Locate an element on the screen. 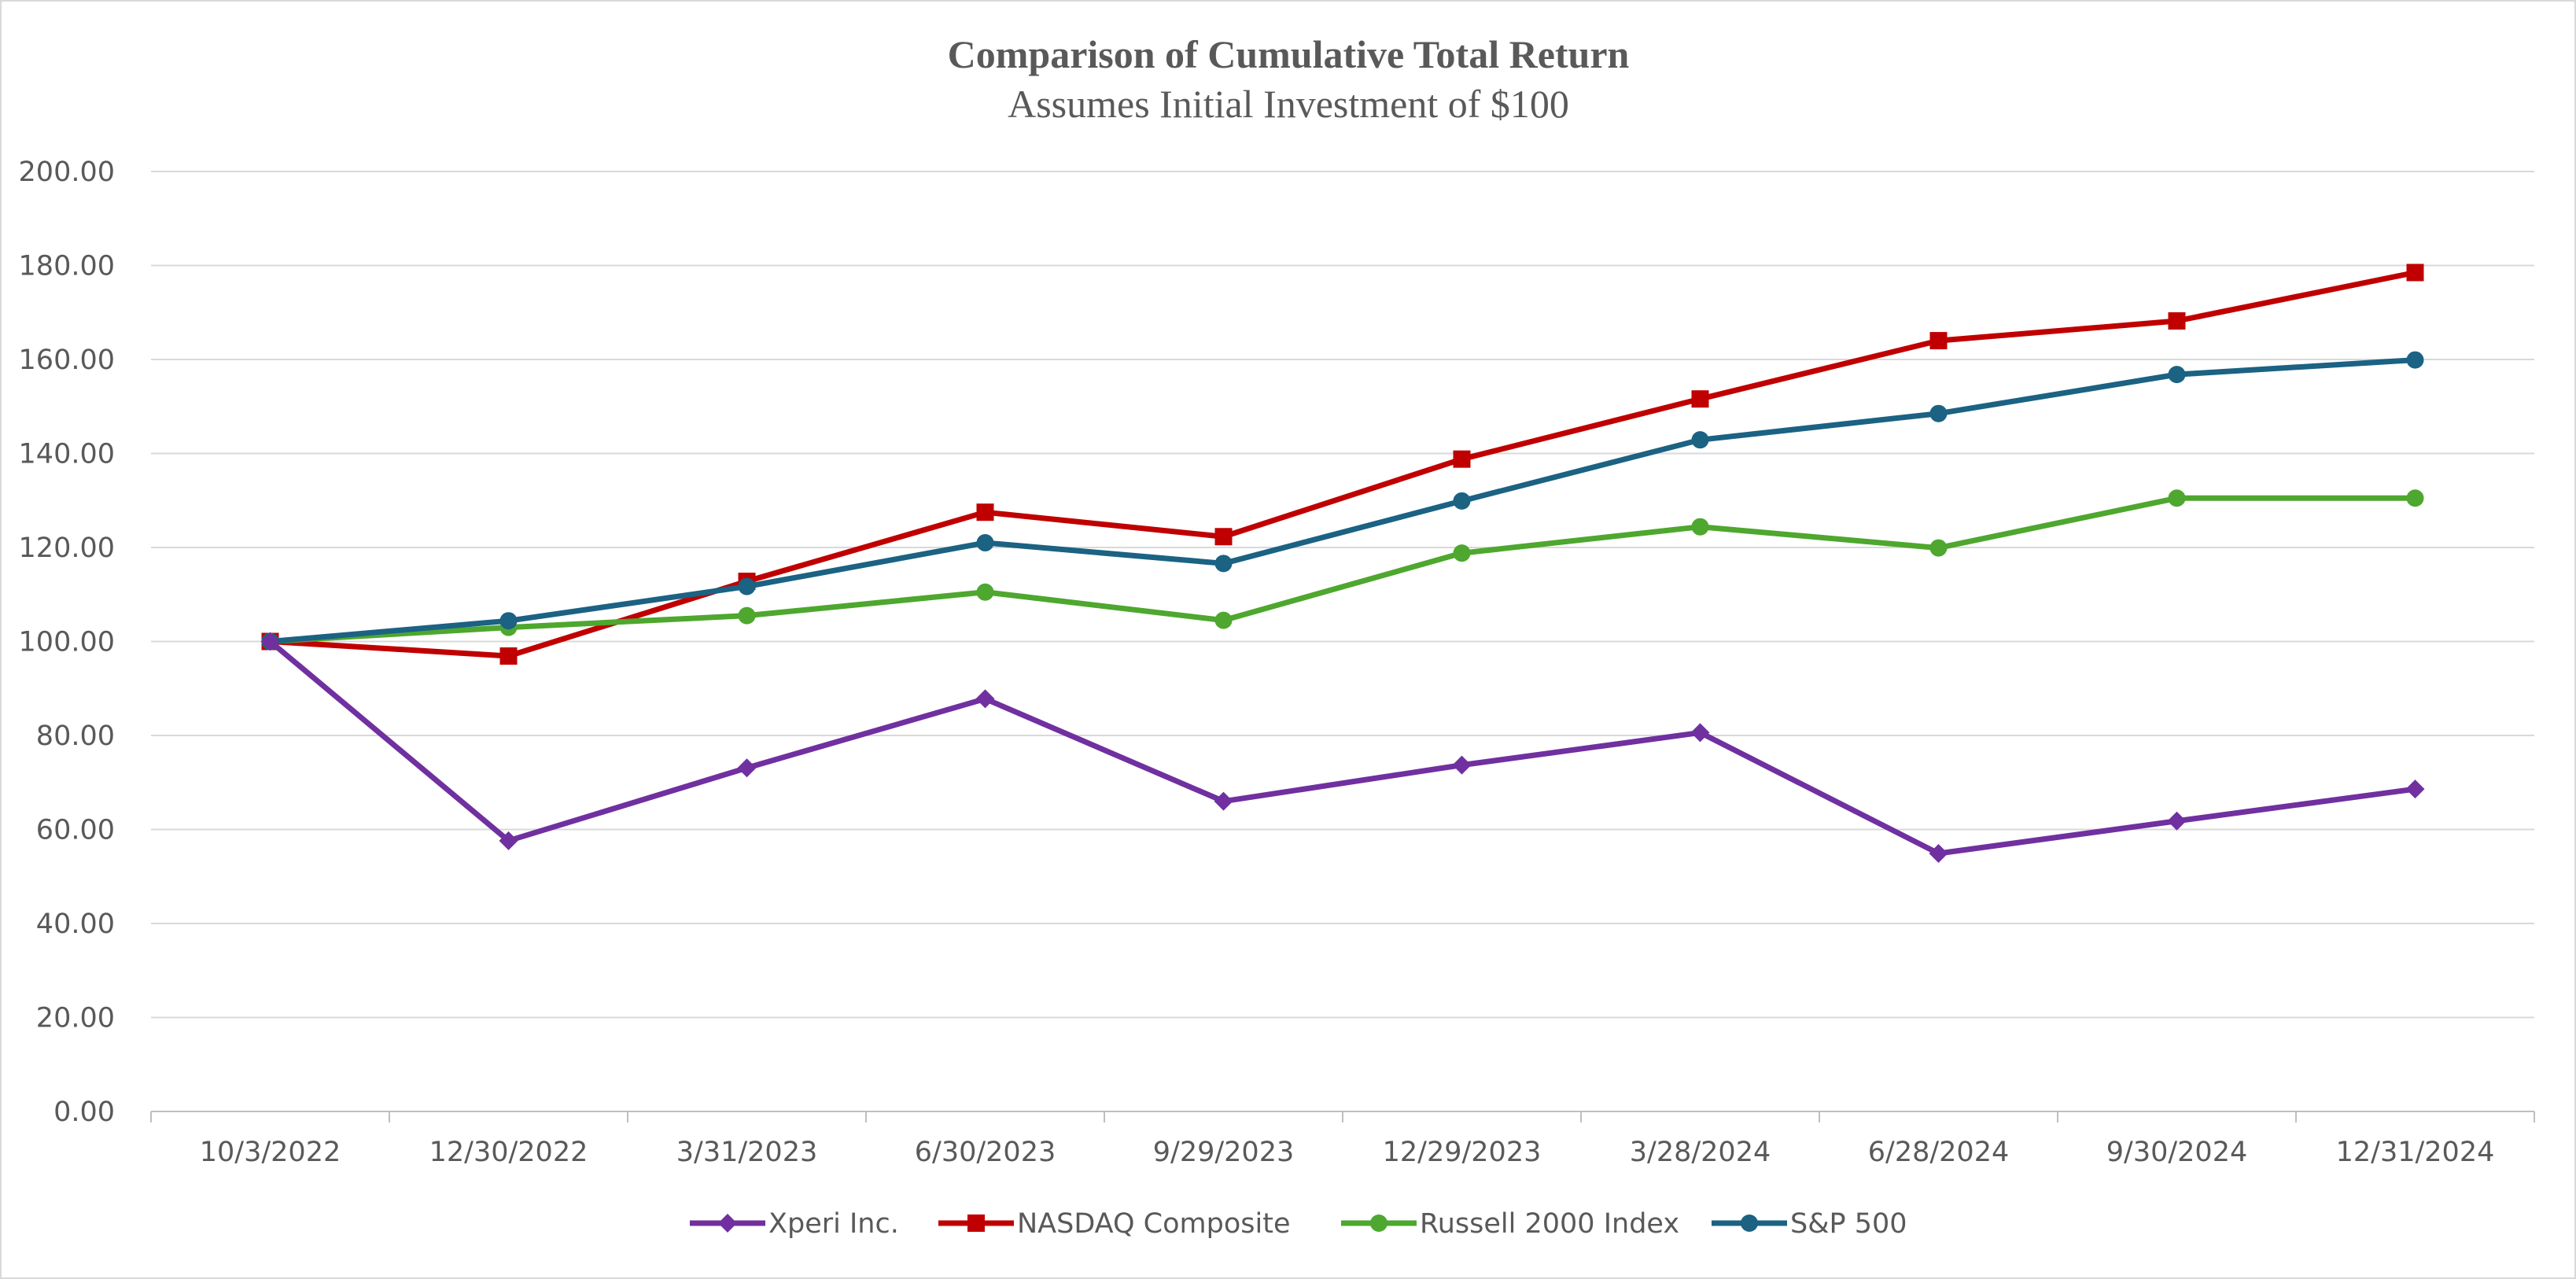  y-tick-label: 160.00 is located at coordinates (67, 361).